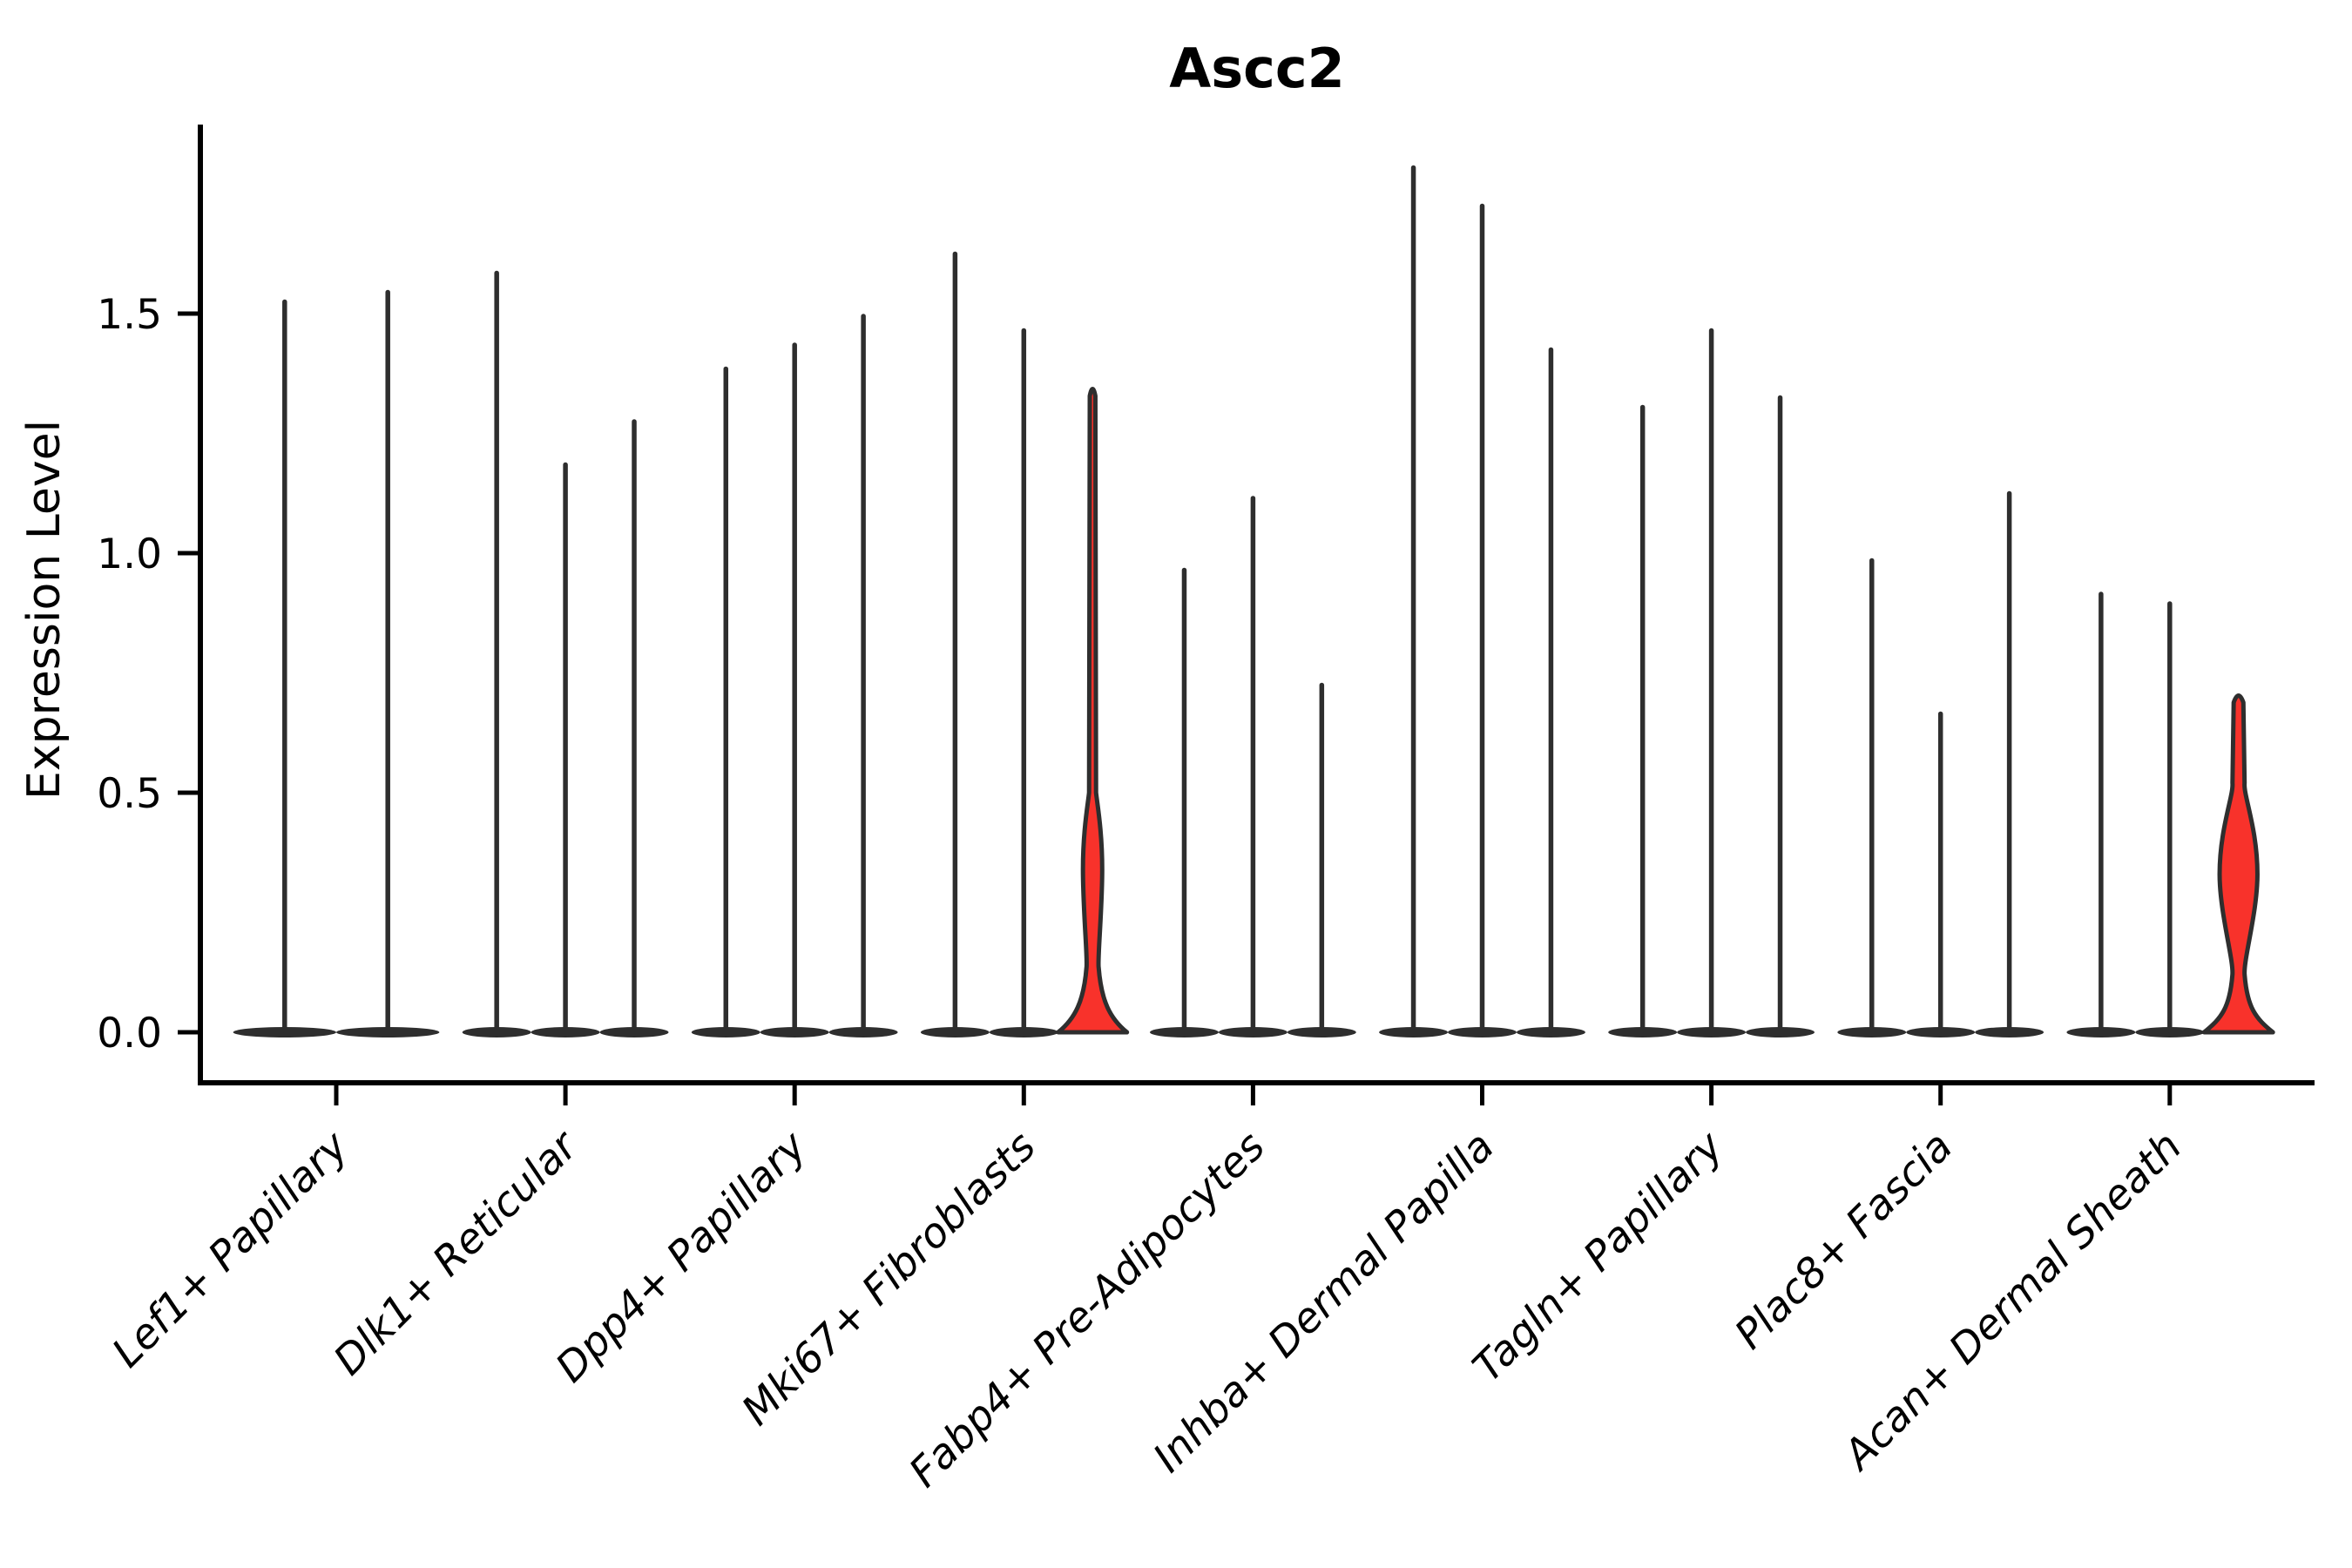 The image size is (2352, 1568). Describe the element at coordinates (230, 1250) in the screenshot. I see `x-tick-label: Lef1+ Papillary` at that location.